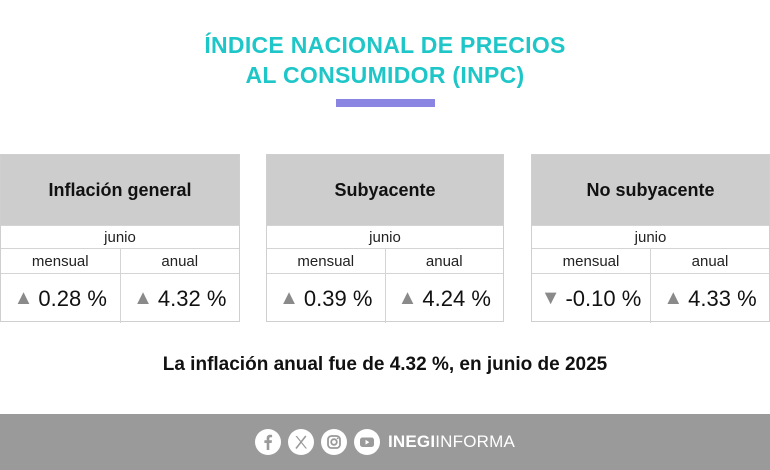 This screenshot has width=770, height=470. What do you see at coordinates (456, 298) in the screenshot?
I see `value-text: 4.24 %` at bounding box center [456, 298].